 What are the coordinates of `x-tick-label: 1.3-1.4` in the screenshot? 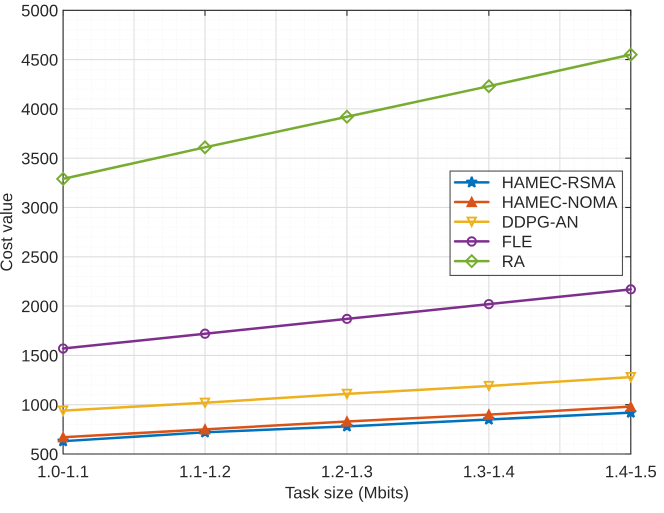 It's located at (489, 472).